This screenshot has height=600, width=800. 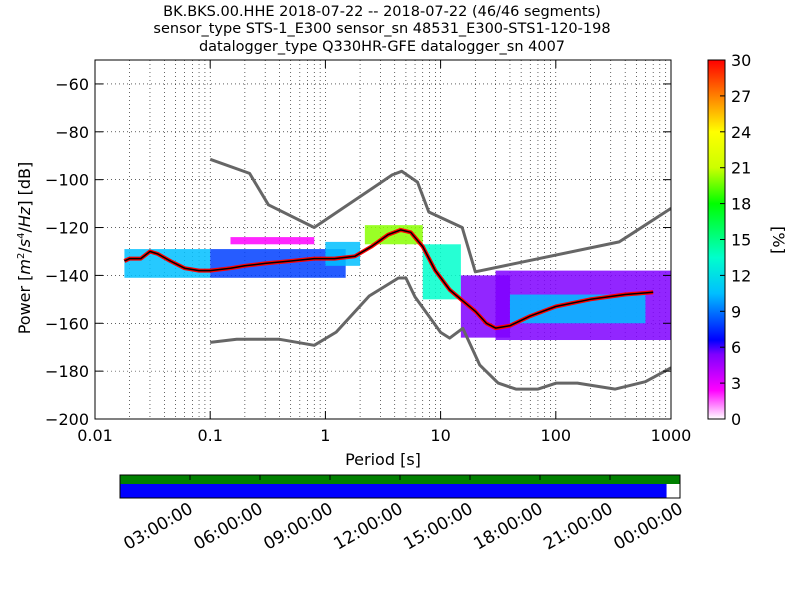 What do you see at coordinates (440, 435) in the screenshot?
I see `x-tick-label: 10` at bounding box center [440, 435].